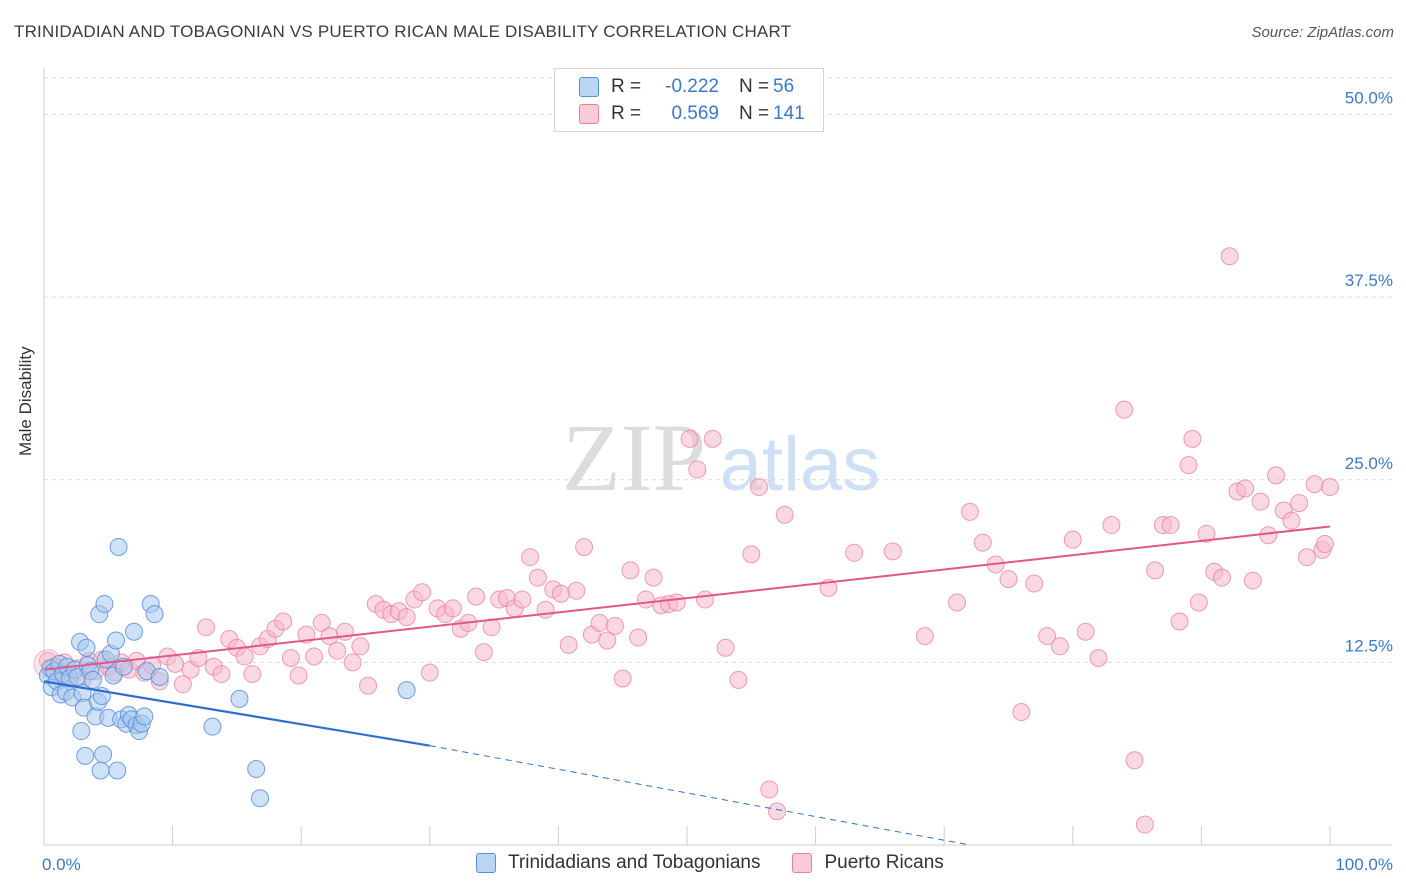 This screenshot has width=1406, height=892. I want to click on legend-item-puerto-rican: Puerto Ricans, so click(868, 863).